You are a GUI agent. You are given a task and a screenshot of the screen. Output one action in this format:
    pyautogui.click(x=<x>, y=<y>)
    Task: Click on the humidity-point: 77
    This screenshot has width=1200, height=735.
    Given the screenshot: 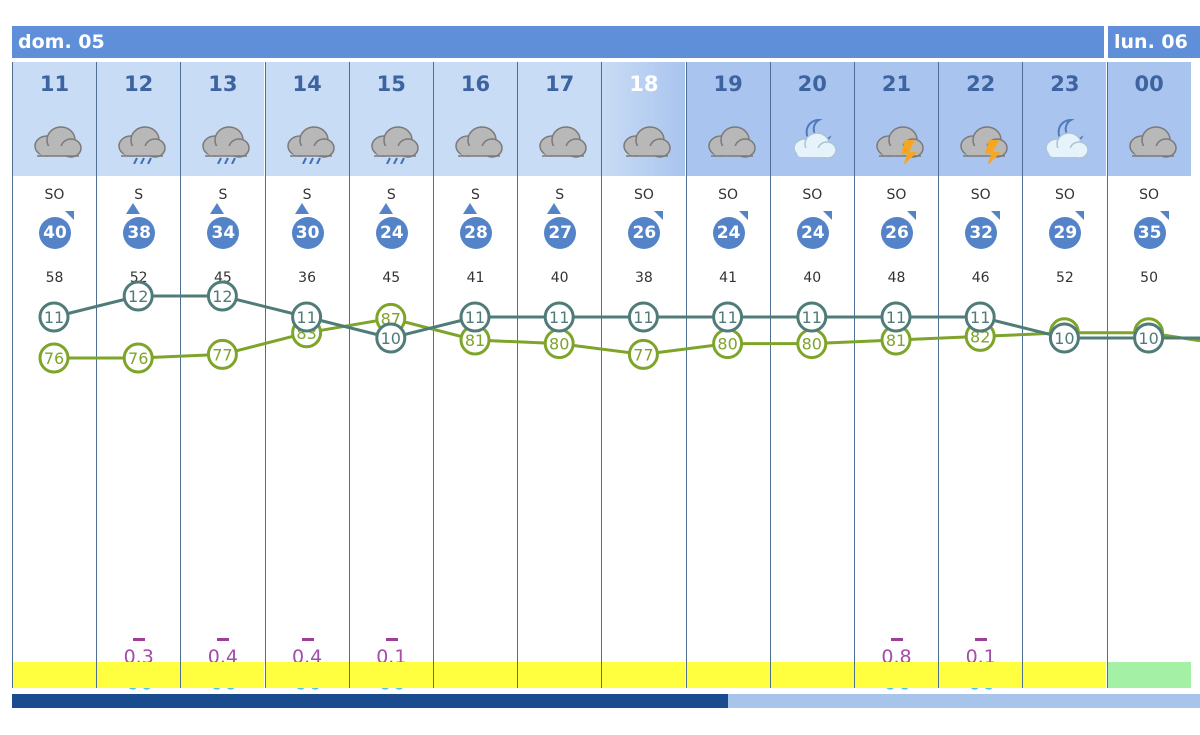 What is the action you would take?
    pyautogui.click(x=643, y=354)
    